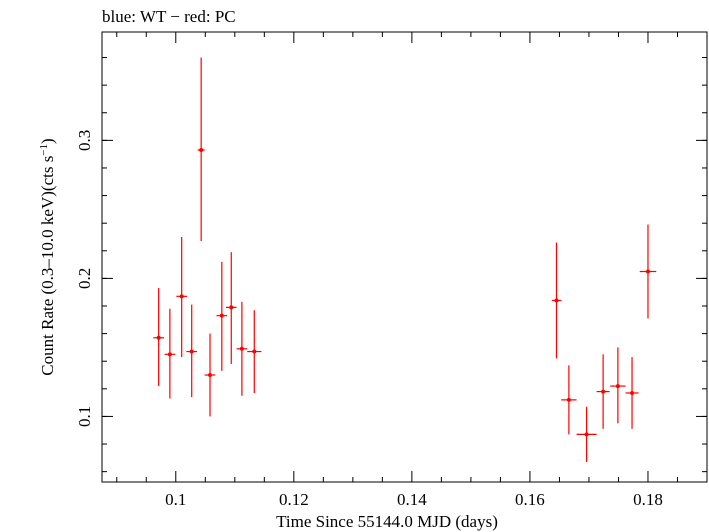 The width and height of the screenshot is (709, 532). I want to click on y-axis-label-main: Count Rate (0.3–10.0 keV)(cts s, so click(47, 266).